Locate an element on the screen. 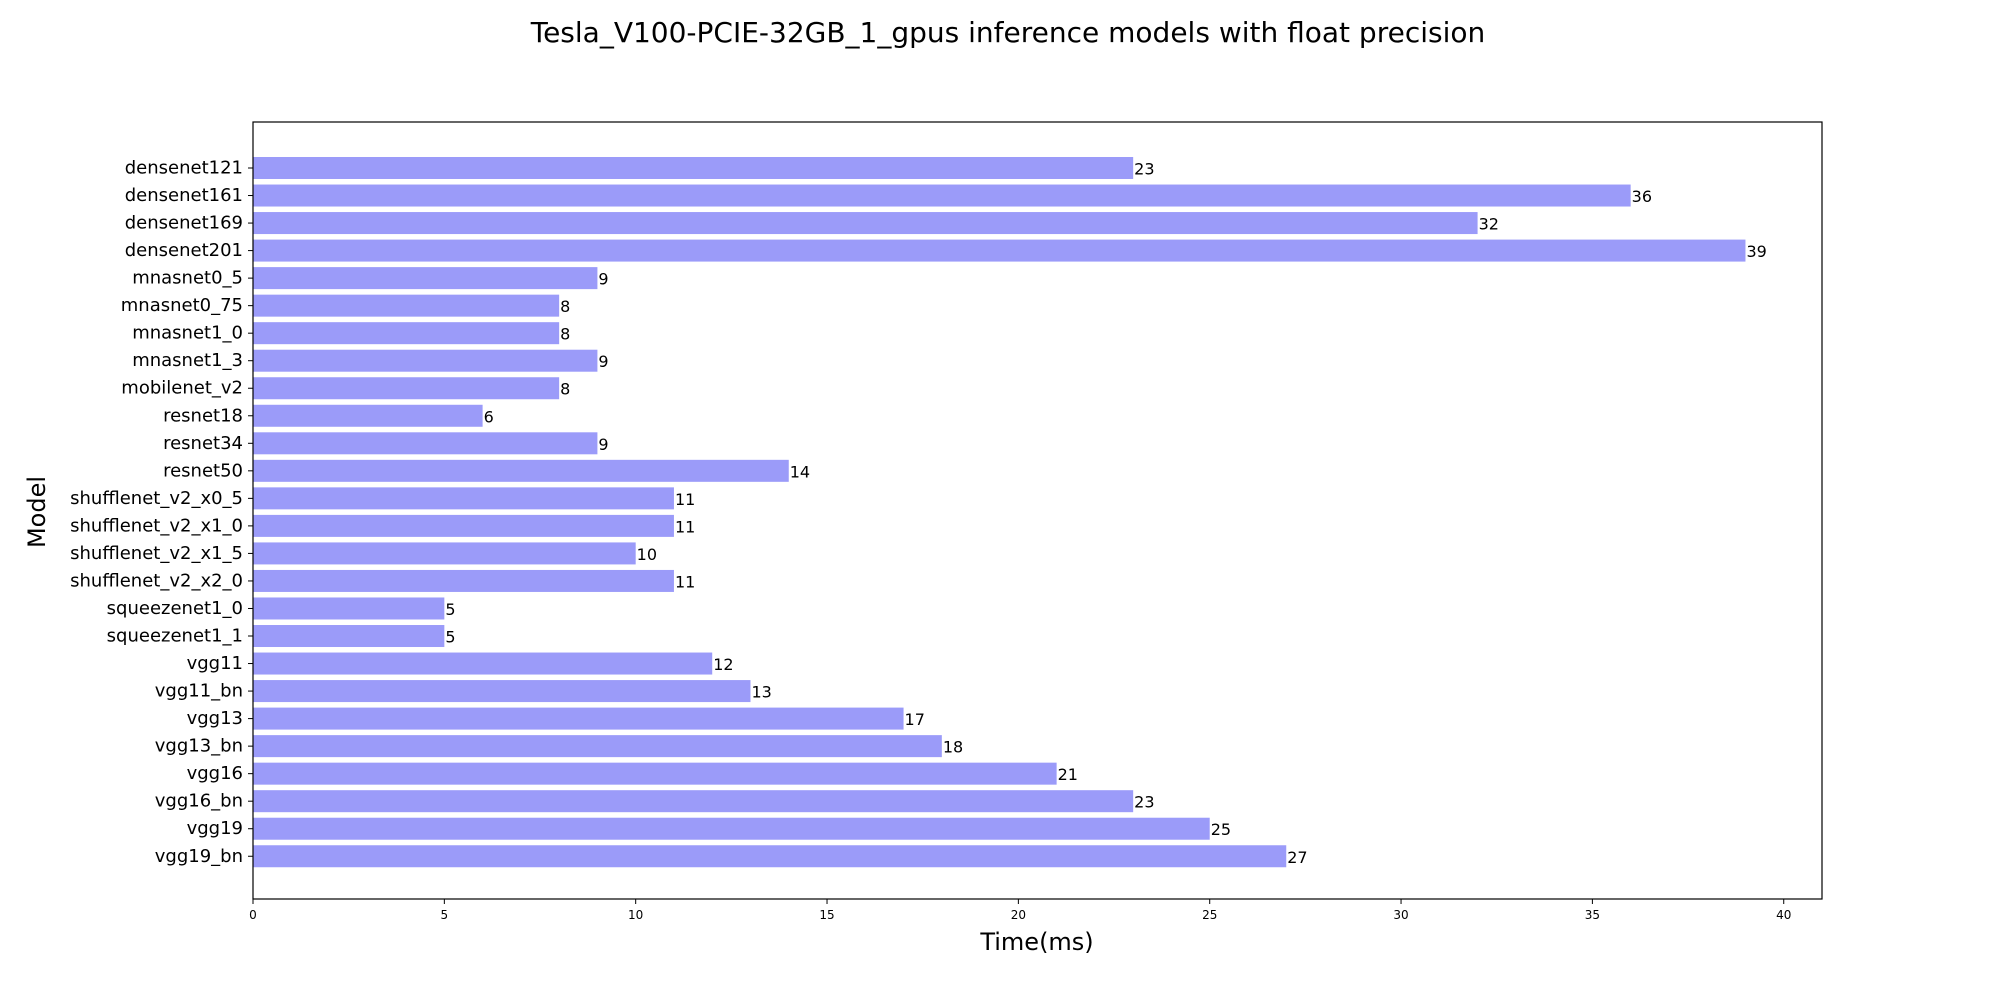 This screenshot has height=1000, width=2000. x-tick-label: 0 is located at coordinates (253, 915).